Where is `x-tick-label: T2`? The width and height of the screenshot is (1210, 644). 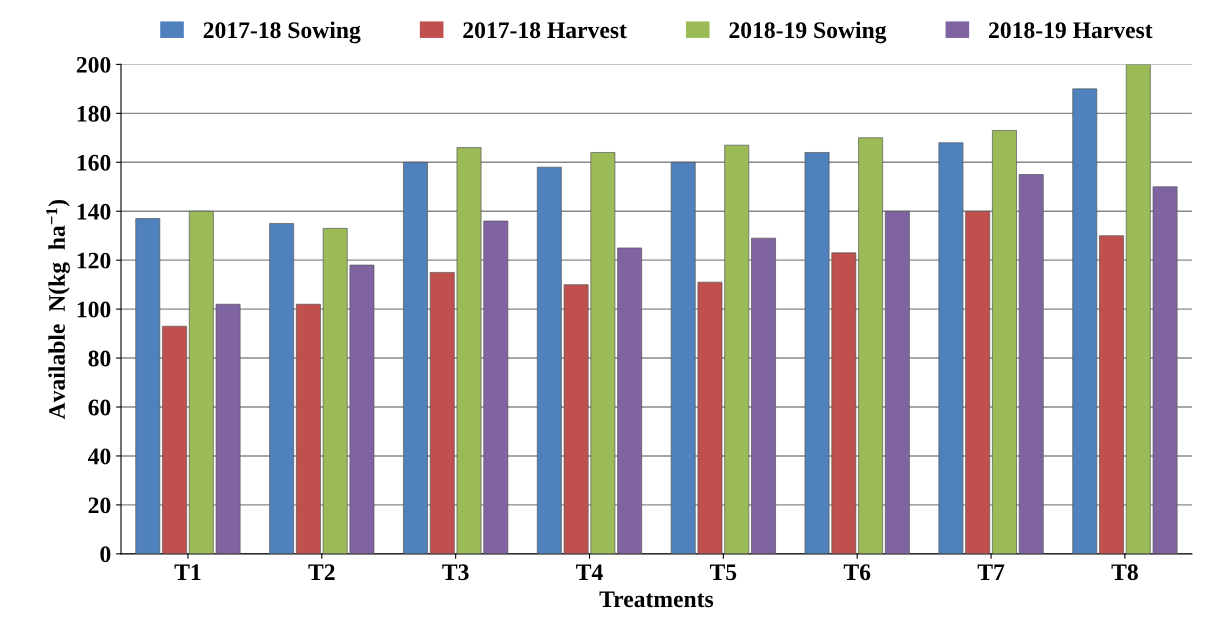 x-tick-label: T2 is located at coordinates (321, 572).